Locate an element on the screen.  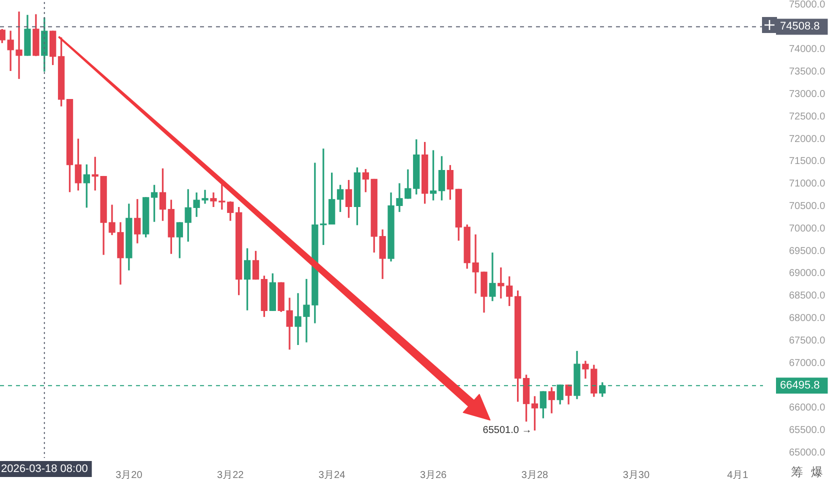
x-tick-label: 3月30 is located at coordinates (636, 474).